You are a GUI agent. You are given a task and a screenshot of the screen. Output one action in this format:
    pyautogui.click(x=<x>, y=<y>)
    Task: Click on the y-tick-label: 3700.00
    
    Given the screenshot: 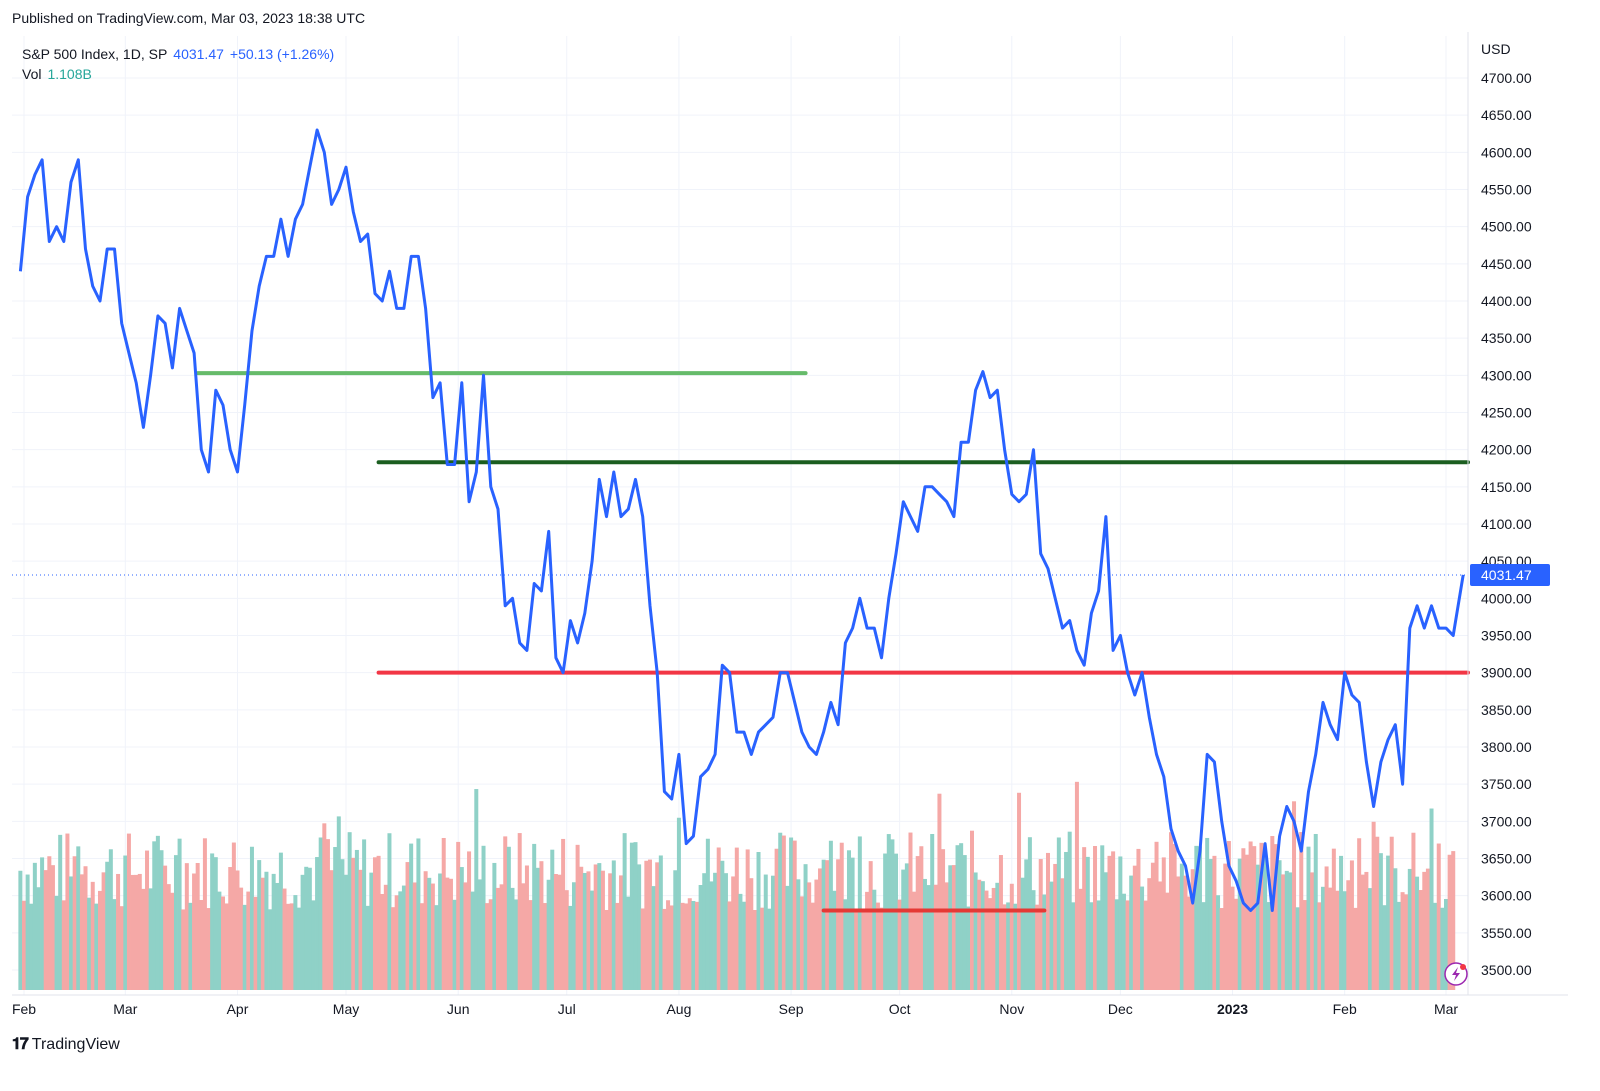 What is the action you would take?
    pyautogui.click(x=1506, y=821)
    